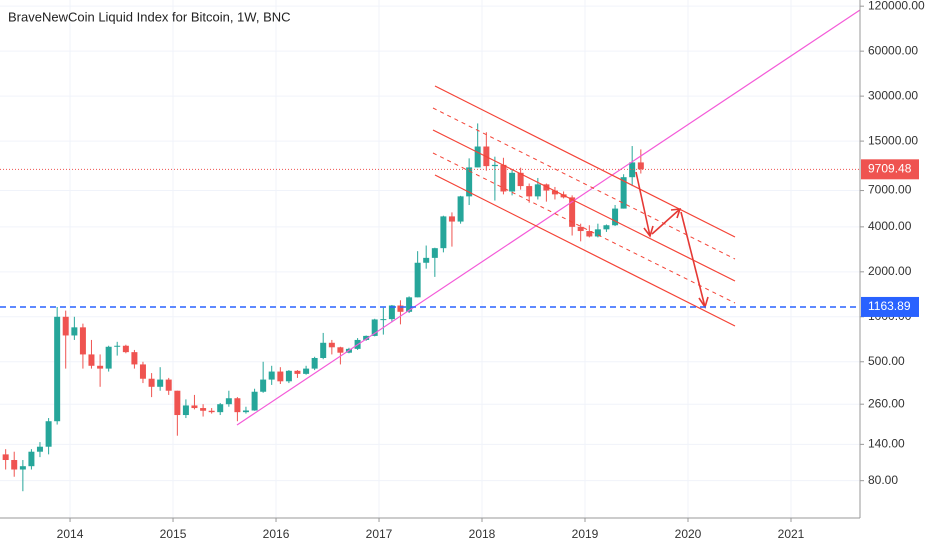  I want to click on y-tick-label: 2000.00, so click(890, 271).